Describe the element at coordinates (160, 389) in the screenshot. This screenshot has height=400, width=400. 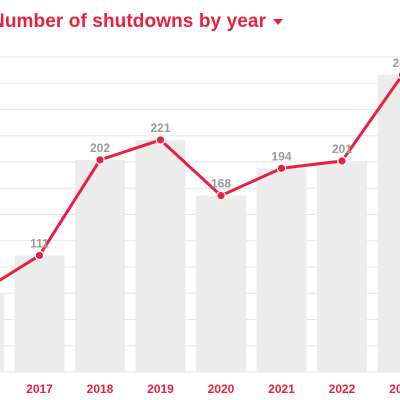
I see `x-tick-label-2019: 2019` at that location.